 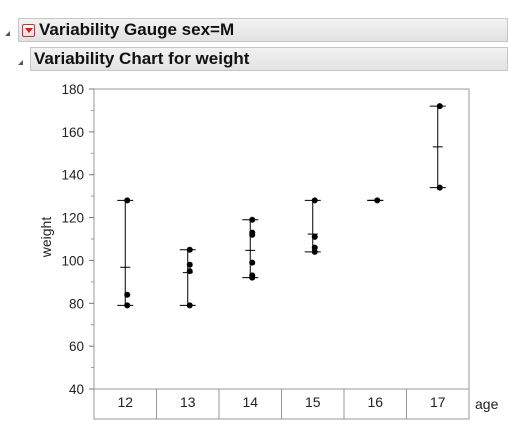 I want to click on chart-section-title: Variability Chart for weight, so click(x=142, y=58).